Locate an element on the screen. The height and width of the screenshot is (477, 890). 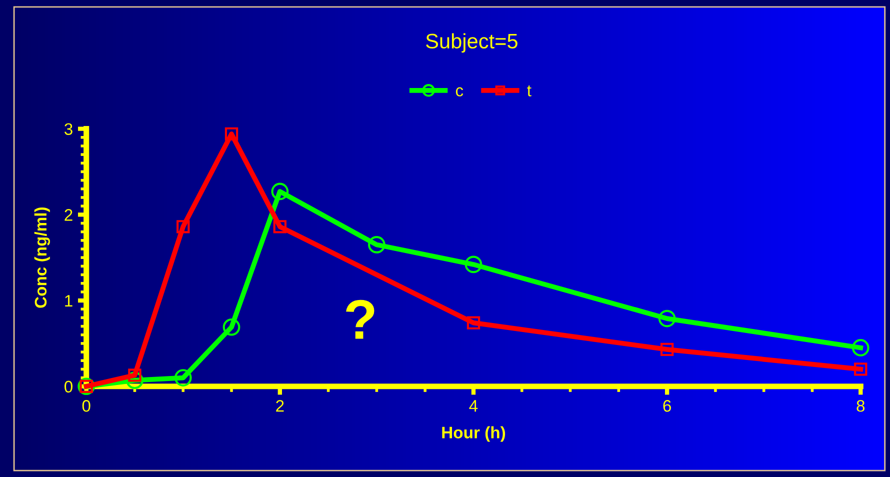
y-tick-label: 0 is located at coordinates (68, 386).